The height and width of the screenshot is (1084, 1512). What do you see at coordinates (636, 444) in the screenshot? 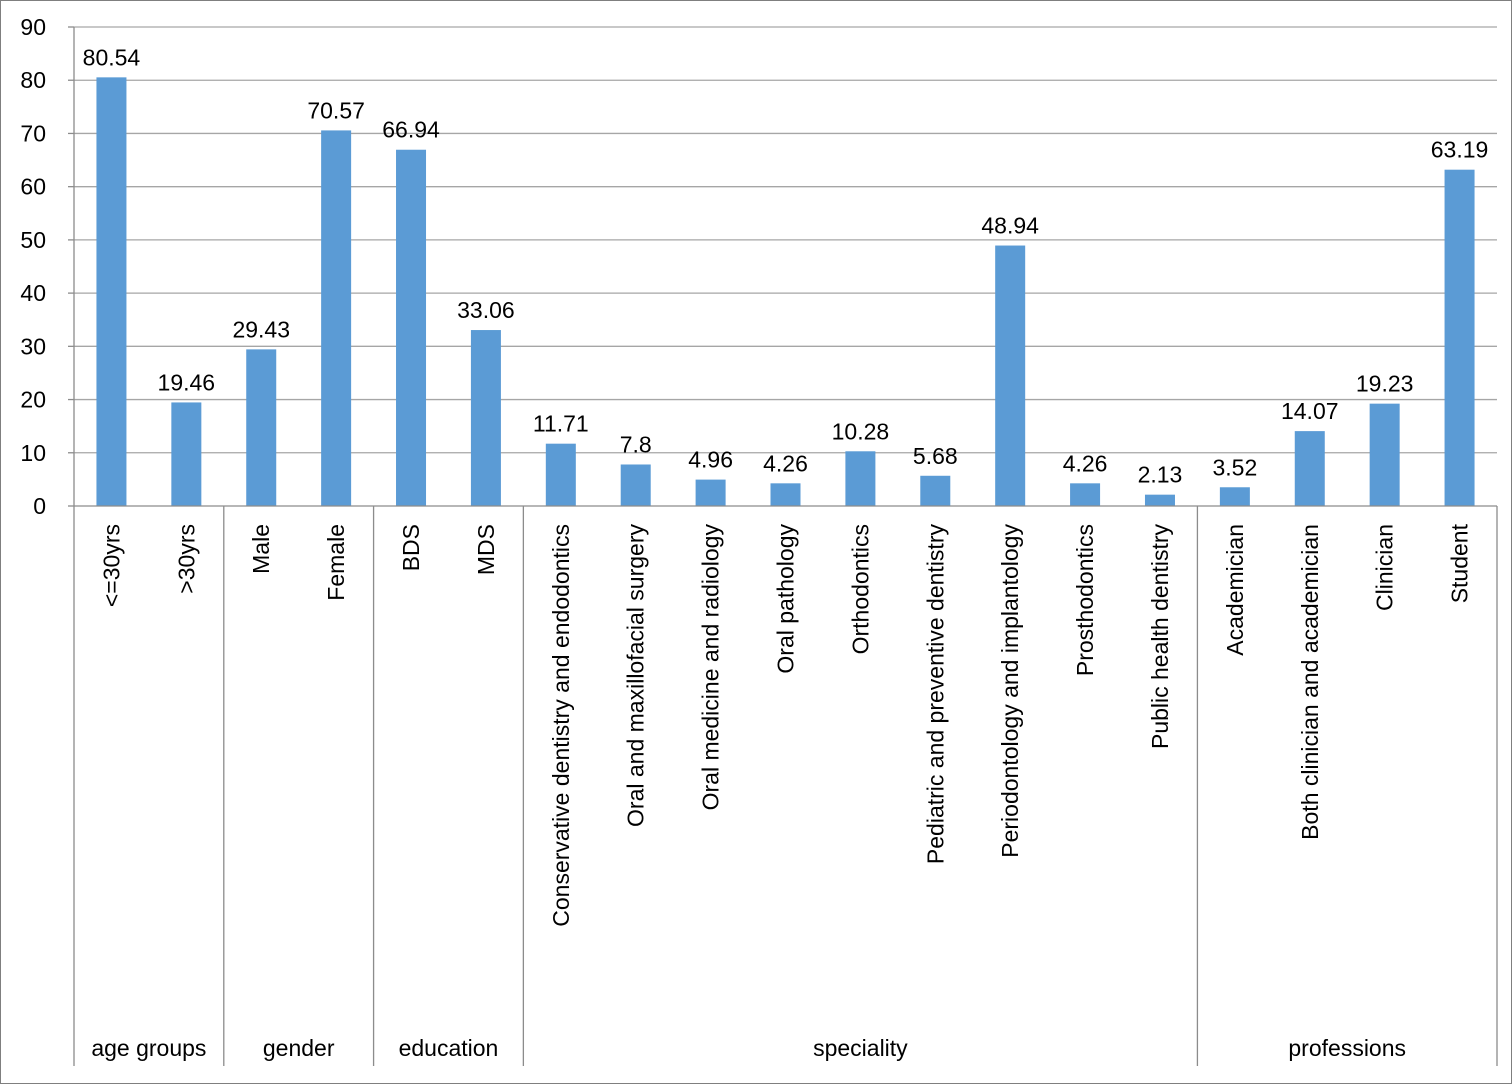
I see `data-label-7: 7.8` at bounding box center [636, 444].